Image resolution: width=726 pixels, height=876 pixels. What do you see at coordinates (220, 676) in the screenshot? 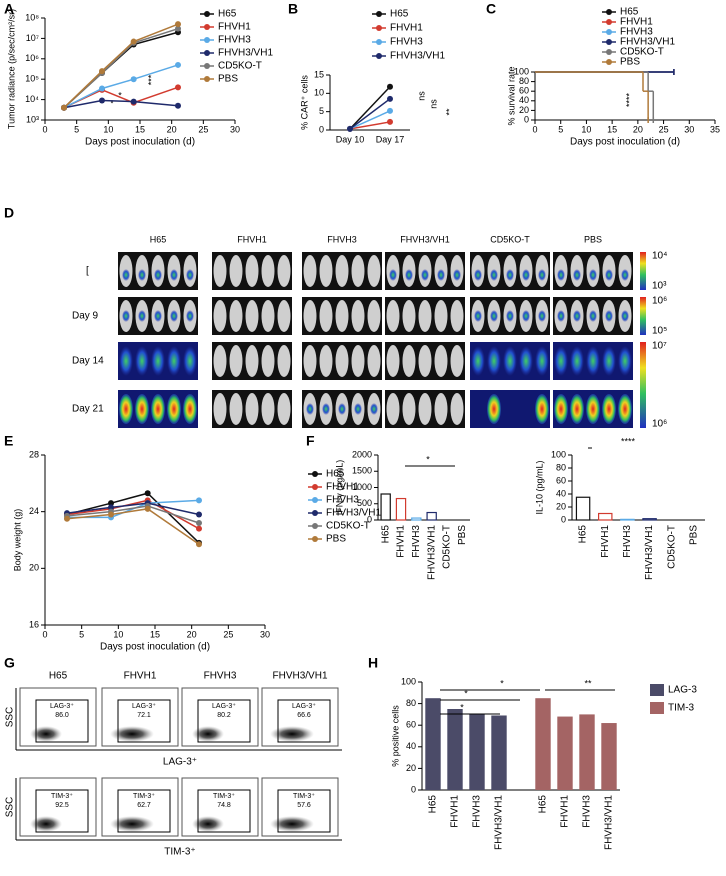
I see `group-header: FHVH3` at bounding box center [220, 676].